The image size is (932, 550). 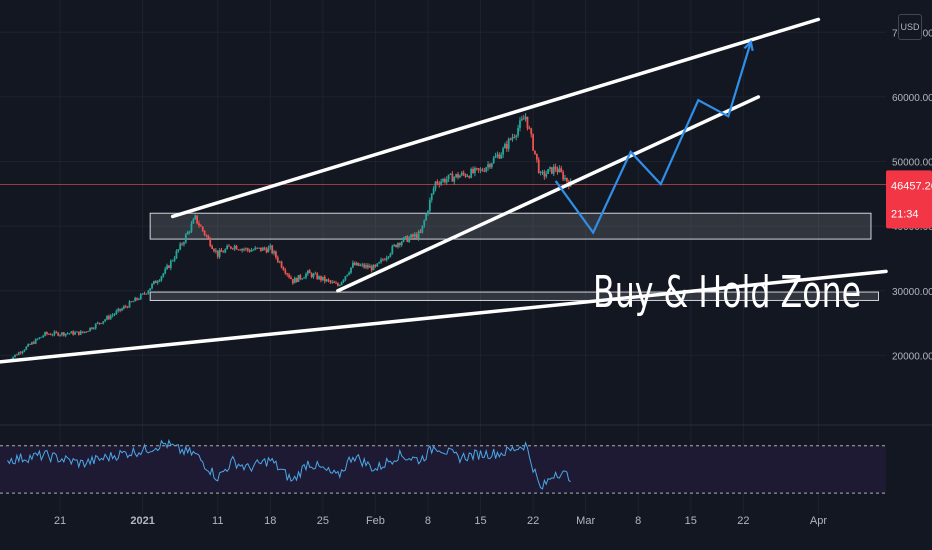 What do you see at coordinates (909, 199) in the screenshot?
I see `badge-background` at bounding box center [909, 199].